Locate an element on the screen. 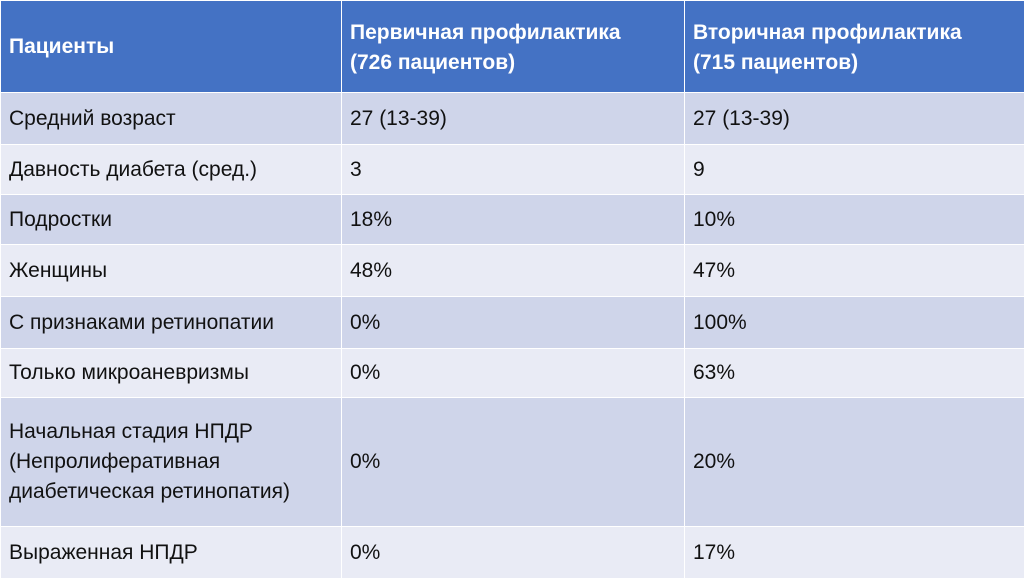 The image size is (1024, 579). primary-value: 3 is located at coordinates (513, 170).